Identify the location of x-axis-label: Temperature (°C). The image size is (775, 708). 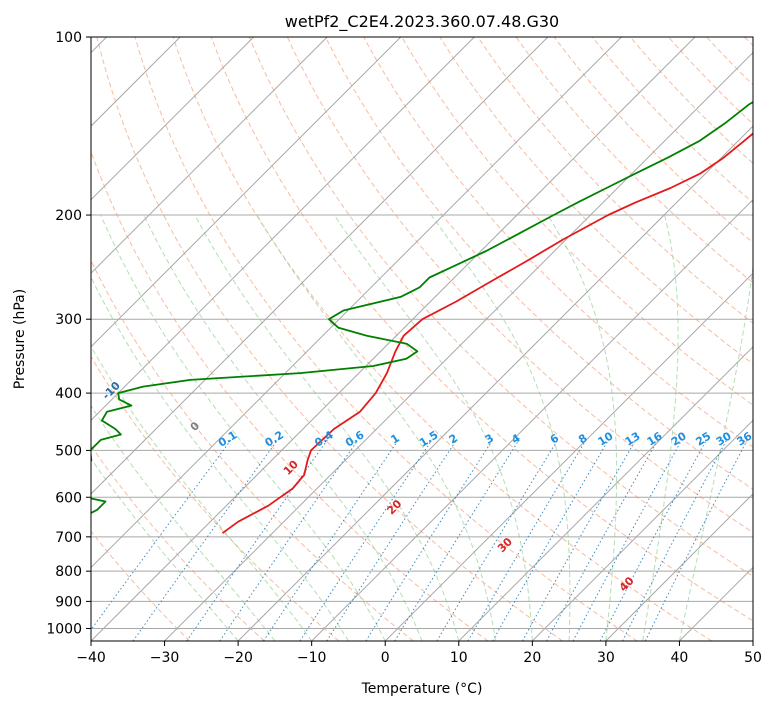
(422, 689).